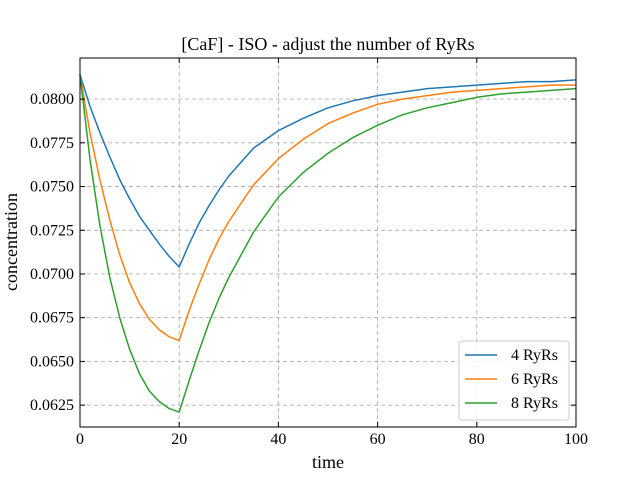 The image size is (640, 480). Describe the element at coordinates (477, 439) in the screenshot. I see `x-tick-label: 80` at that location.